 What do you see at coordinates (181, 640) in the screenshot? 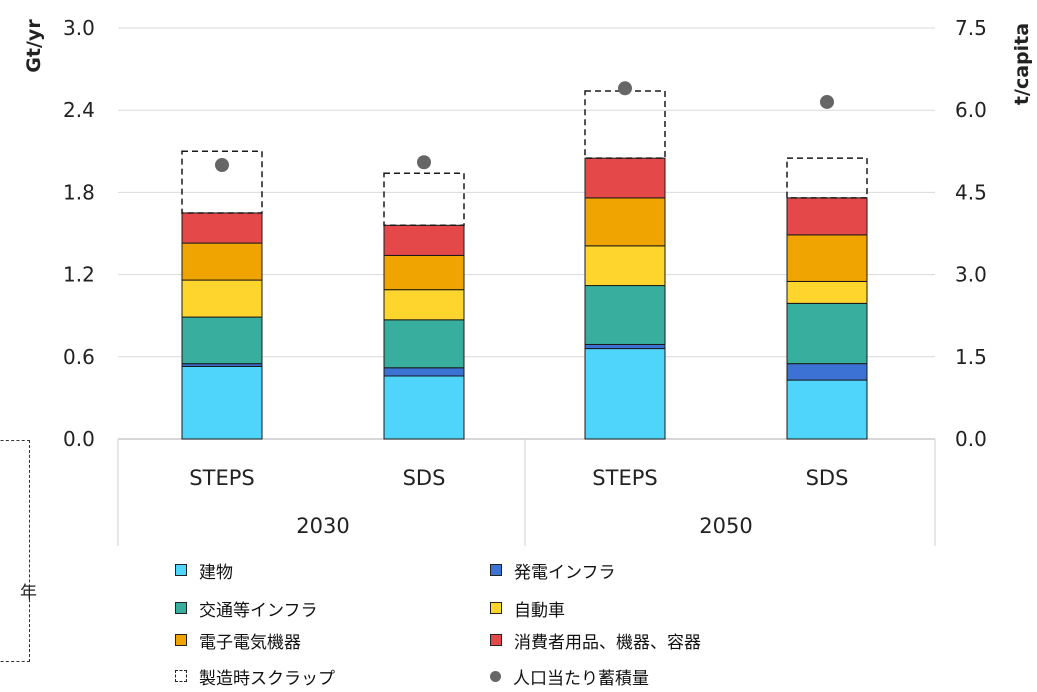
I see `legend-swatch-electronics` at bounding box center [181, 640].